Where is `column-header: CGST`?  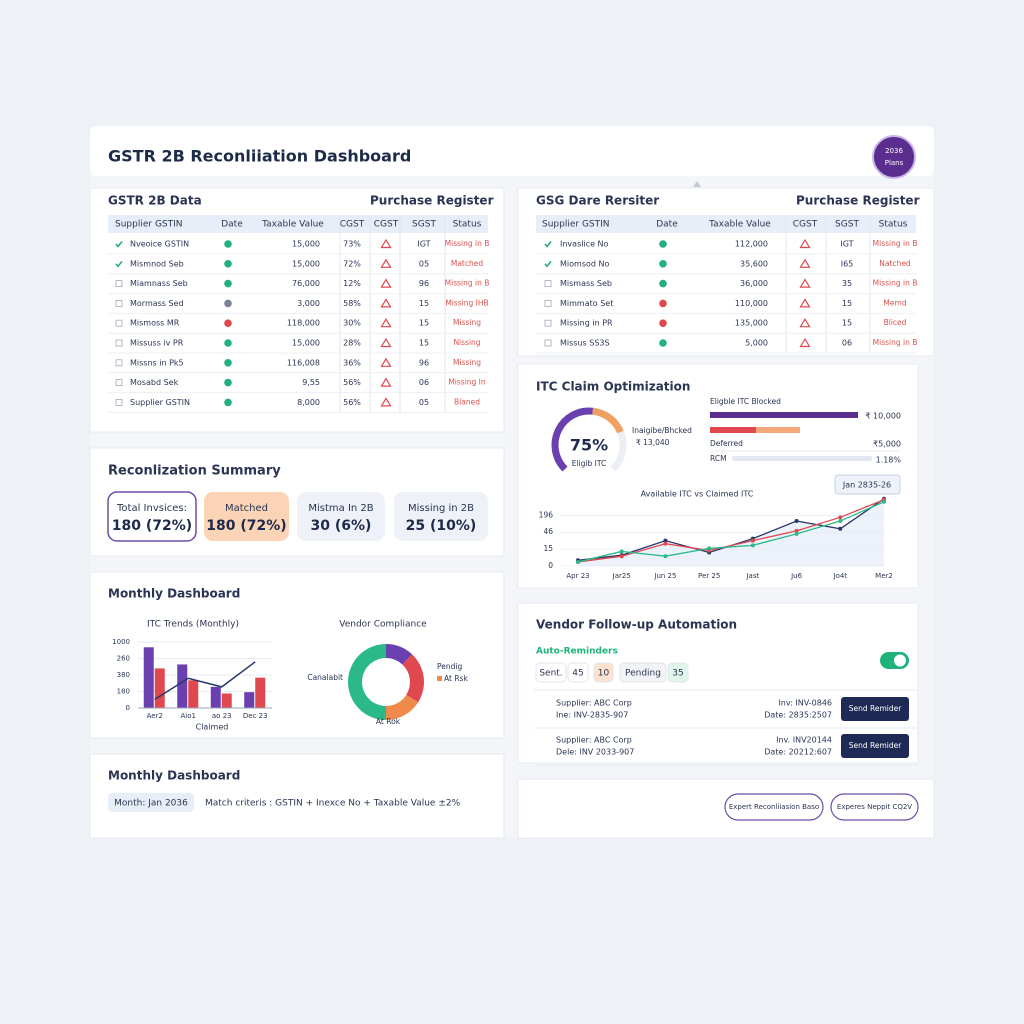
column-header: CGST is located at coordinates (805, 225).